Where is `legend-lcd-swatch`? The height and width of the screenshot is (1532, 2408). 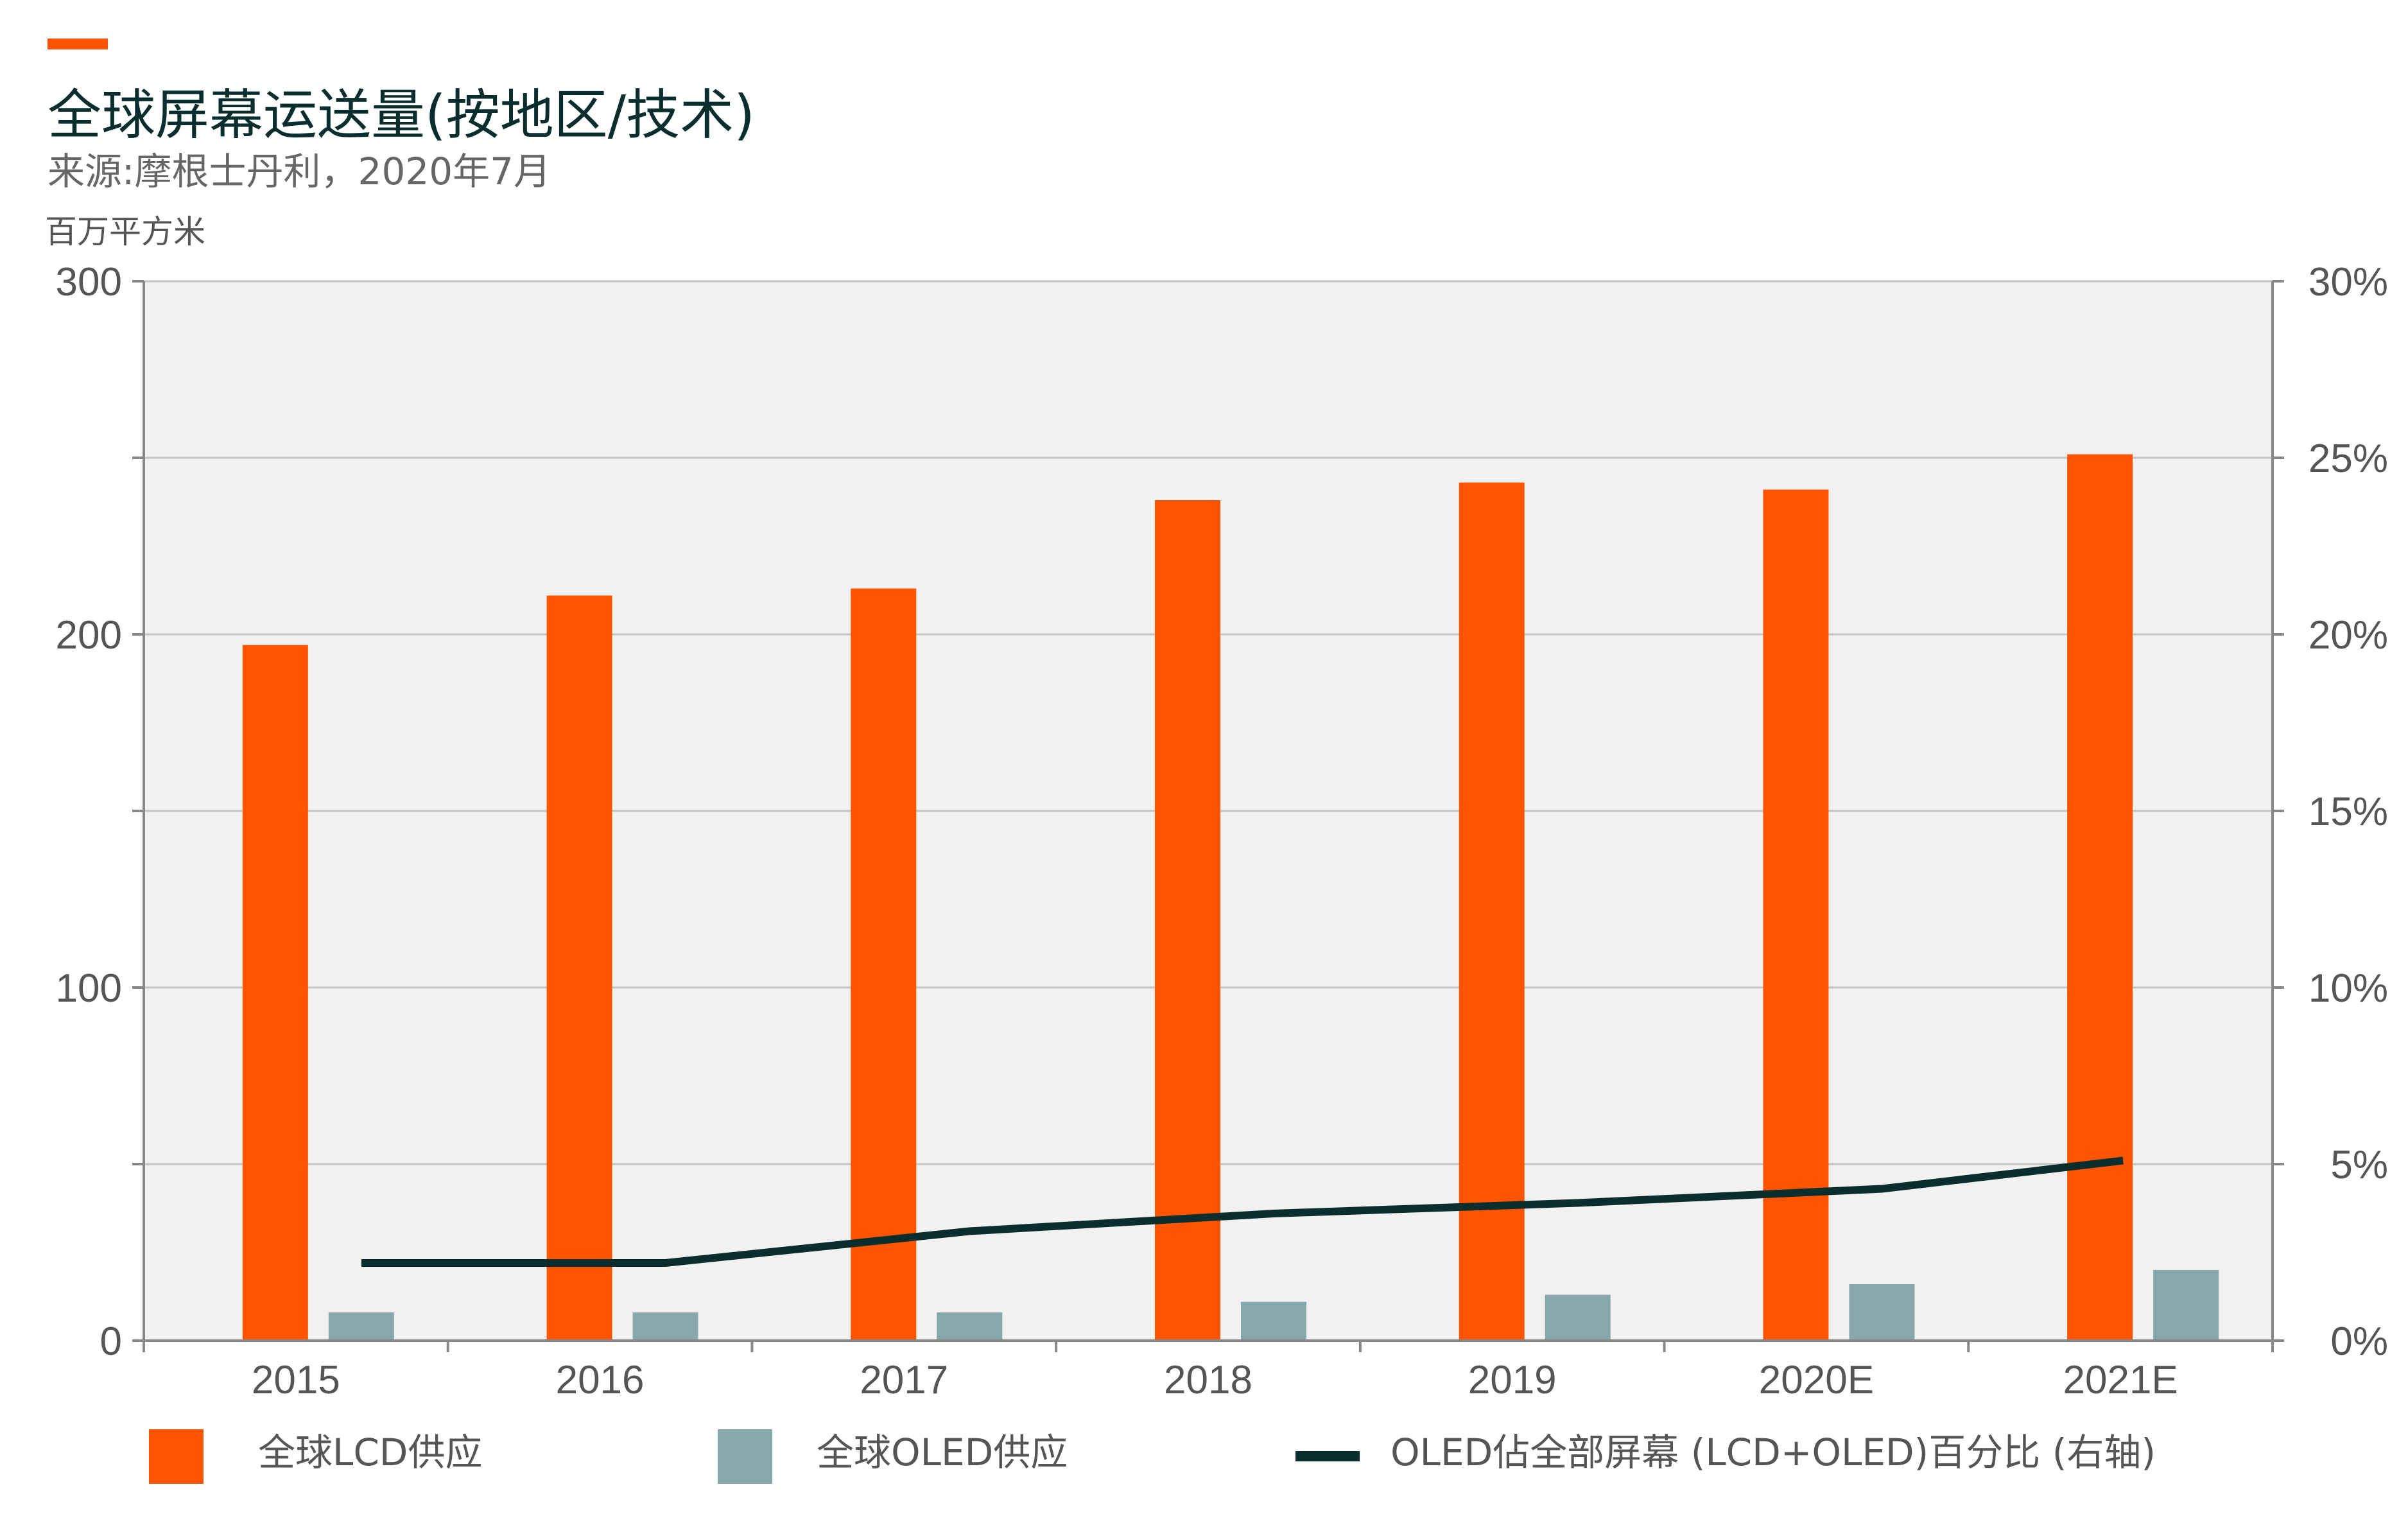 legend-lcd-swatch is located at coordinates (176, 1457).